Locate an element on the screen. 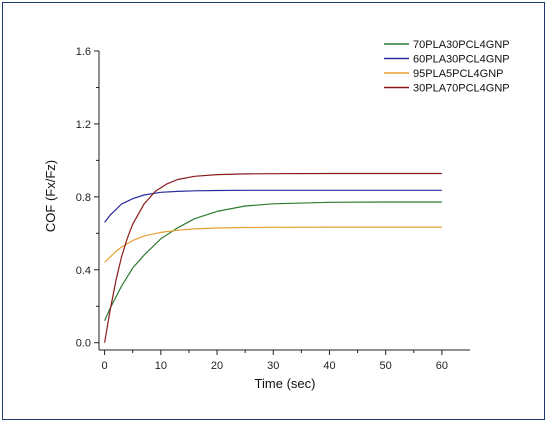 Image resolution: width=550 pixels, height=424 pixels. x-tick-label: 0 is located at coordinates (105, 366).